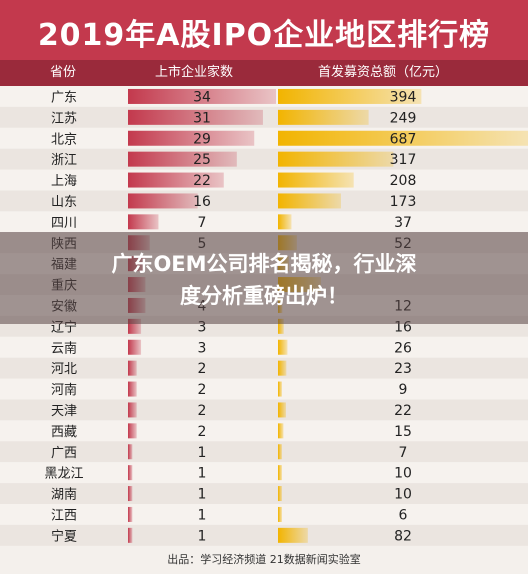 The image size is (528, 574). Describe the element at coordinates (264, 264) in the screenshot. I see `banner-line-1: 广东OEM公司排名揭秘，行业深` at that location.